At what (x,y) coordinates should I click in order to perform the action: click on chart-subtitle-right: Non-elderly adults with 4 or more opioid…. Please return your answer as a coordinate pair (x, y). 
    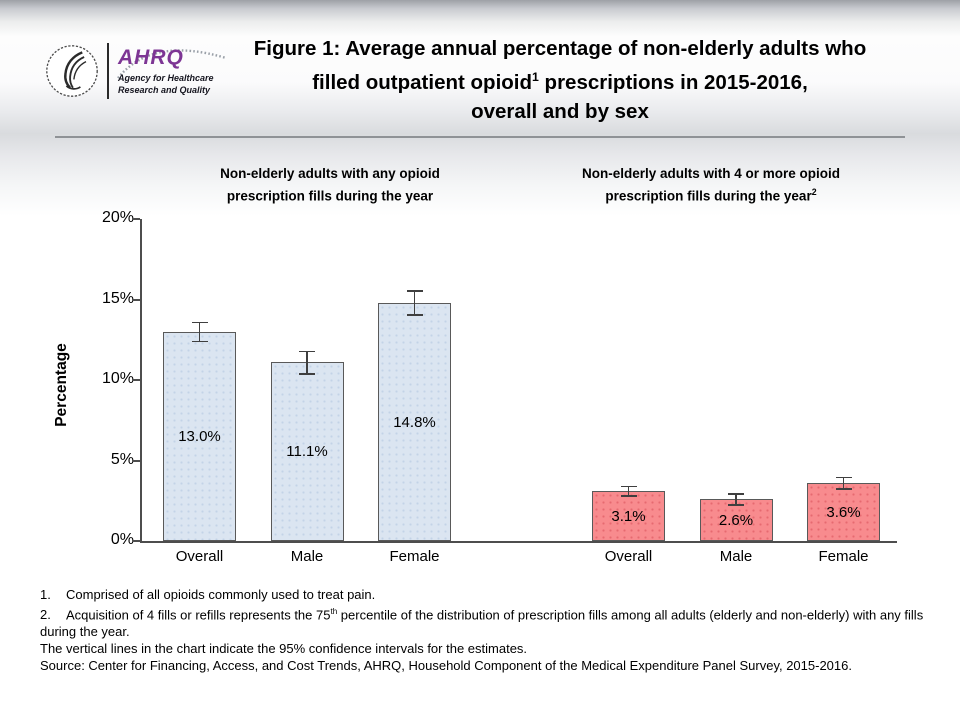
    Looking at the image, I should click on (711, 185).